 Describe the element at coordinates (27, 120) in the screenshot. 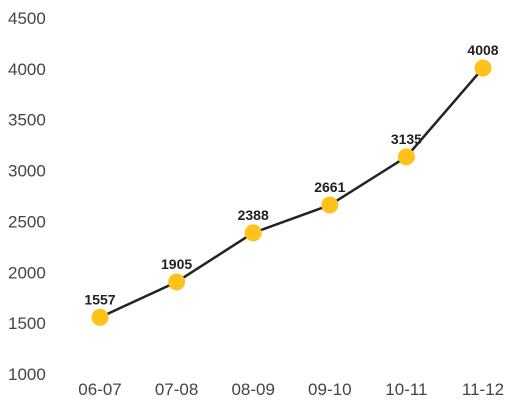

I see `y-tick-label: 3500` at that location.